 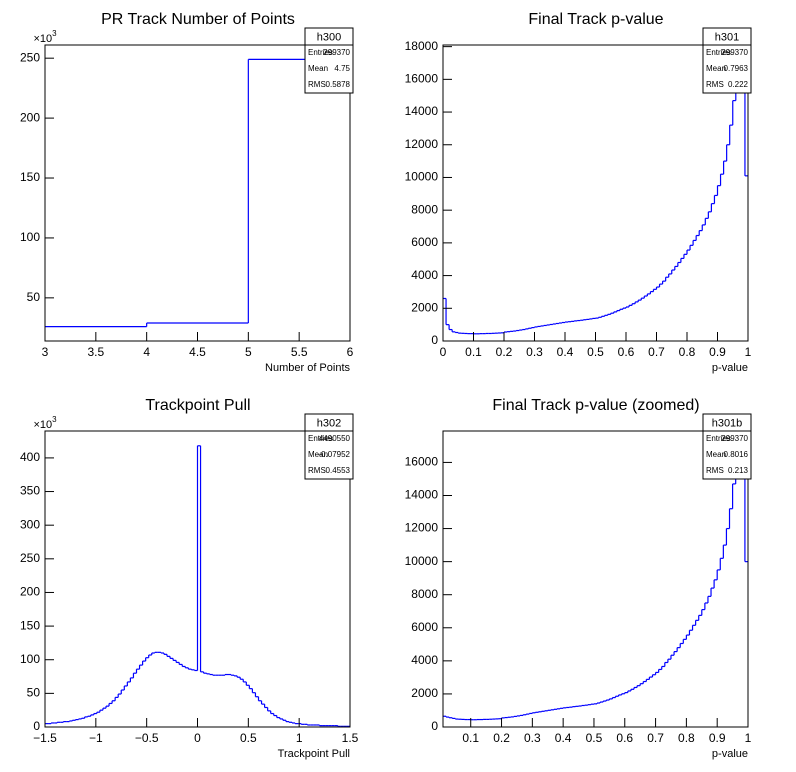 I want to click on chart-title: Final Track p-value, so click(x=595, y=19).